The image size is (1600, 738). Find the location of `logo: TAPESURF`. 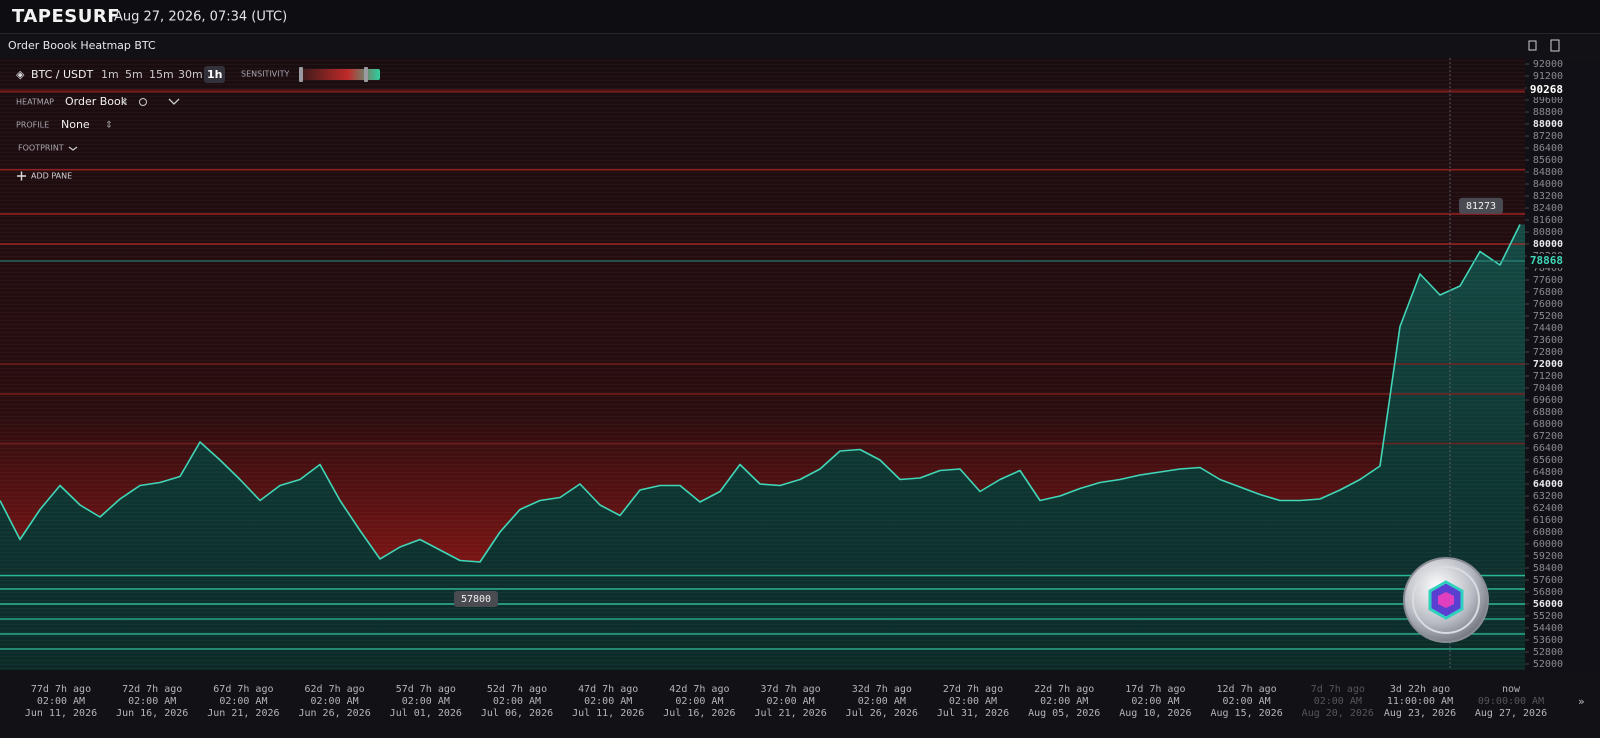

logo: TAPESURF is located at coordinates (66, 16).